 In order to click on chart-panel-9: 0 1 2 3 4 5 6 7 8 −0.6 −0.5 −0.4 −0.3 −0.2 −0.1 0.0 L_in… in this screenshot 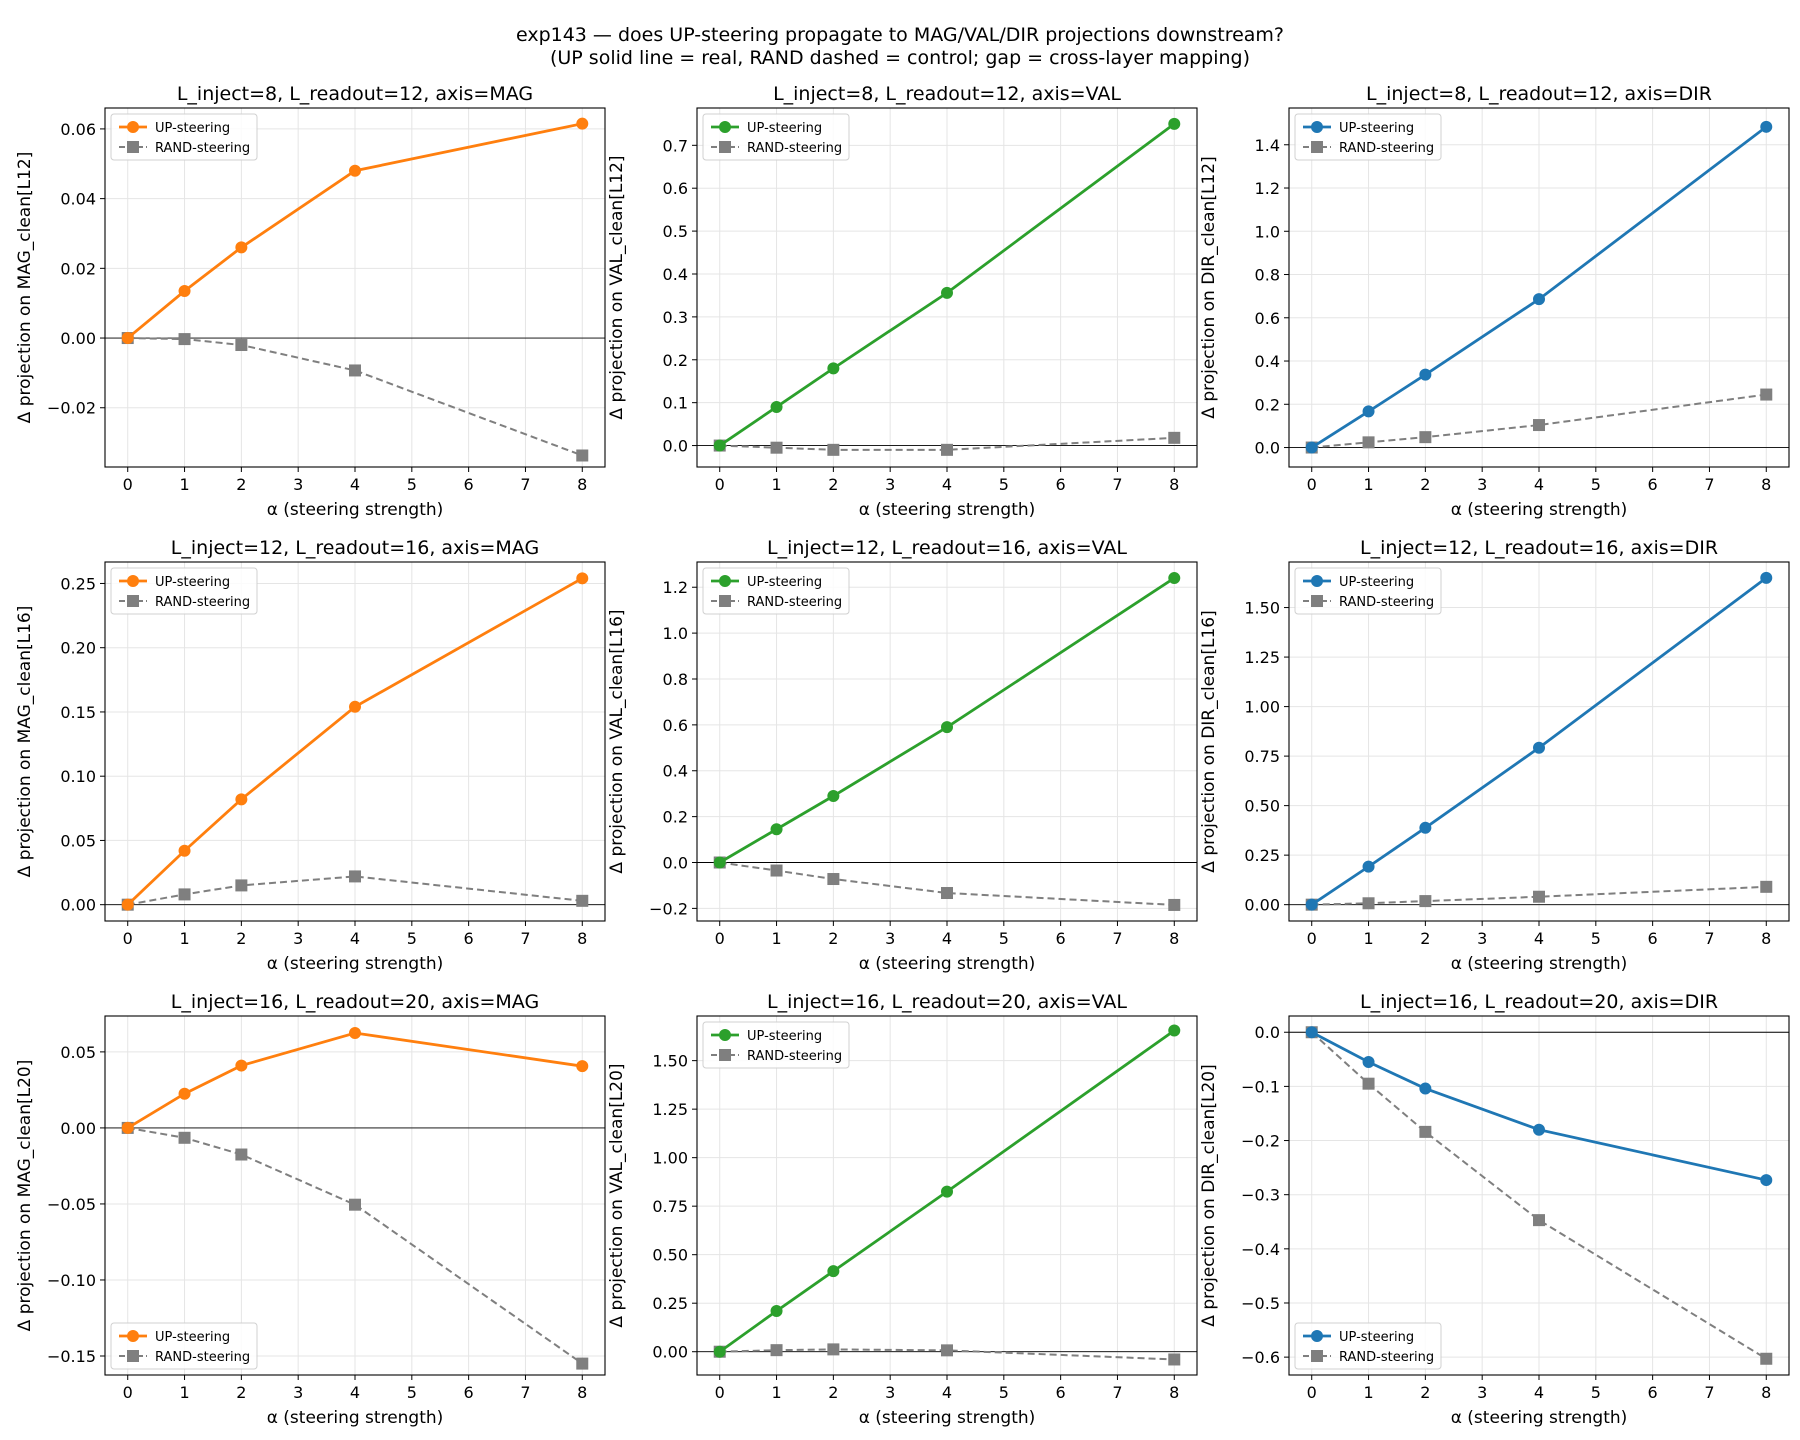, I will do `click(1494, 1209)`.